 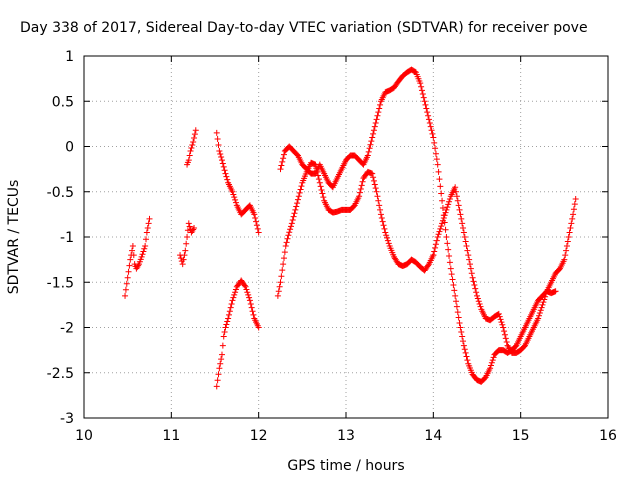 I want to click on y-tick-label: -1.5, so click(x=60, y=283).